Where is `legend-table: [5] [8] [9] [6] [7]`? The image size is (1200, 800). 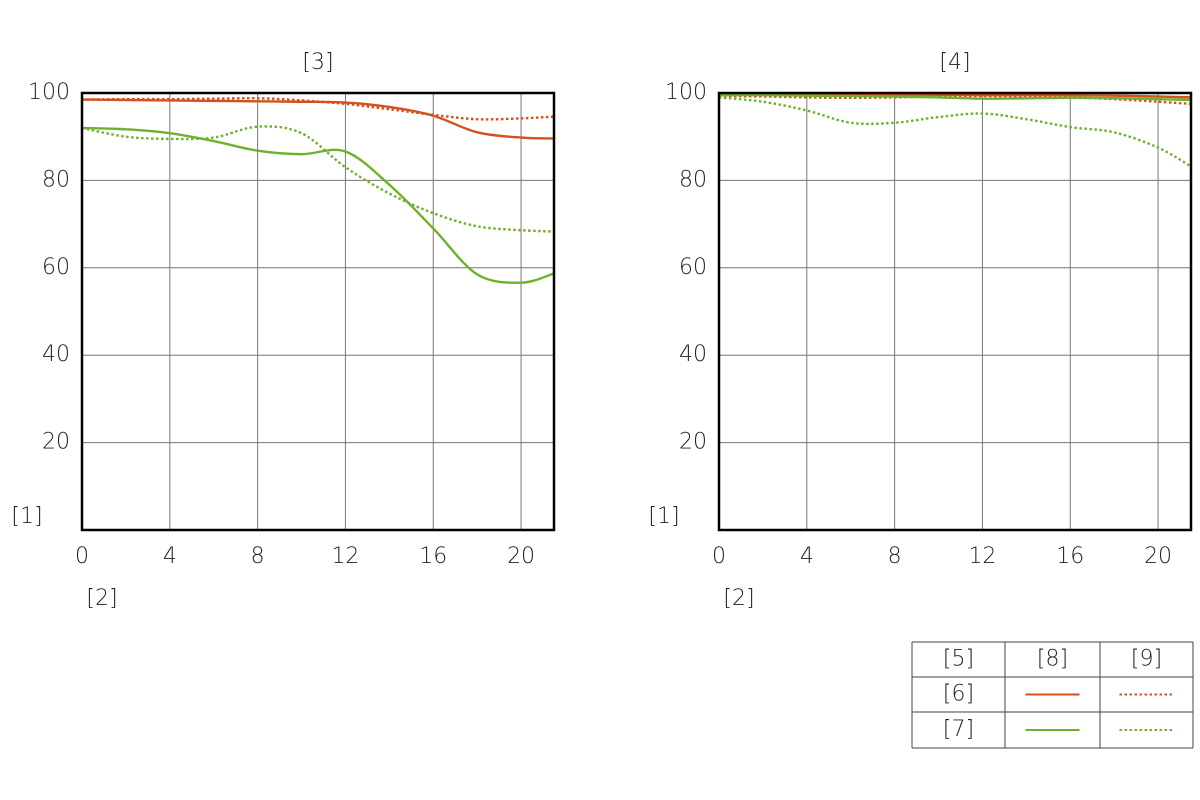
legend-table: [5] [8] [9] [6] [7] is located at coordinates (1052, 695).